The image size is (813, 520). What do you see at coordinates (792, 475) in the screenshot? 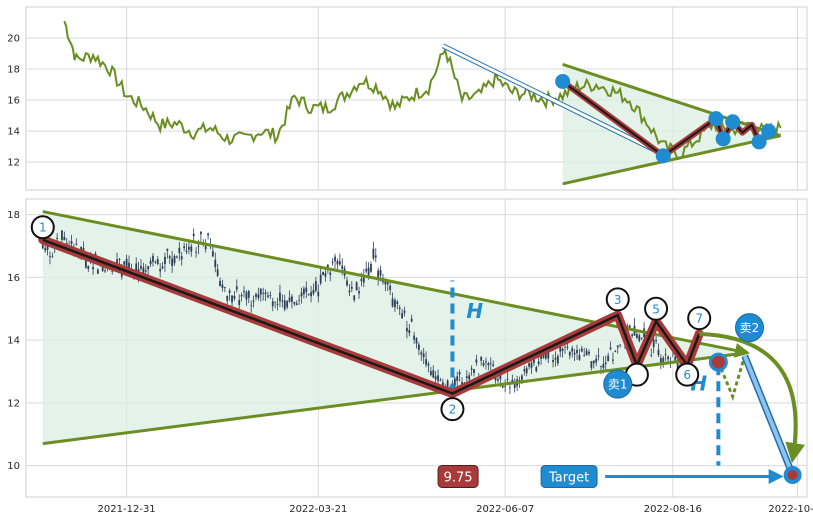
I see `target-marker-inner` at bounding box center [792, 475].